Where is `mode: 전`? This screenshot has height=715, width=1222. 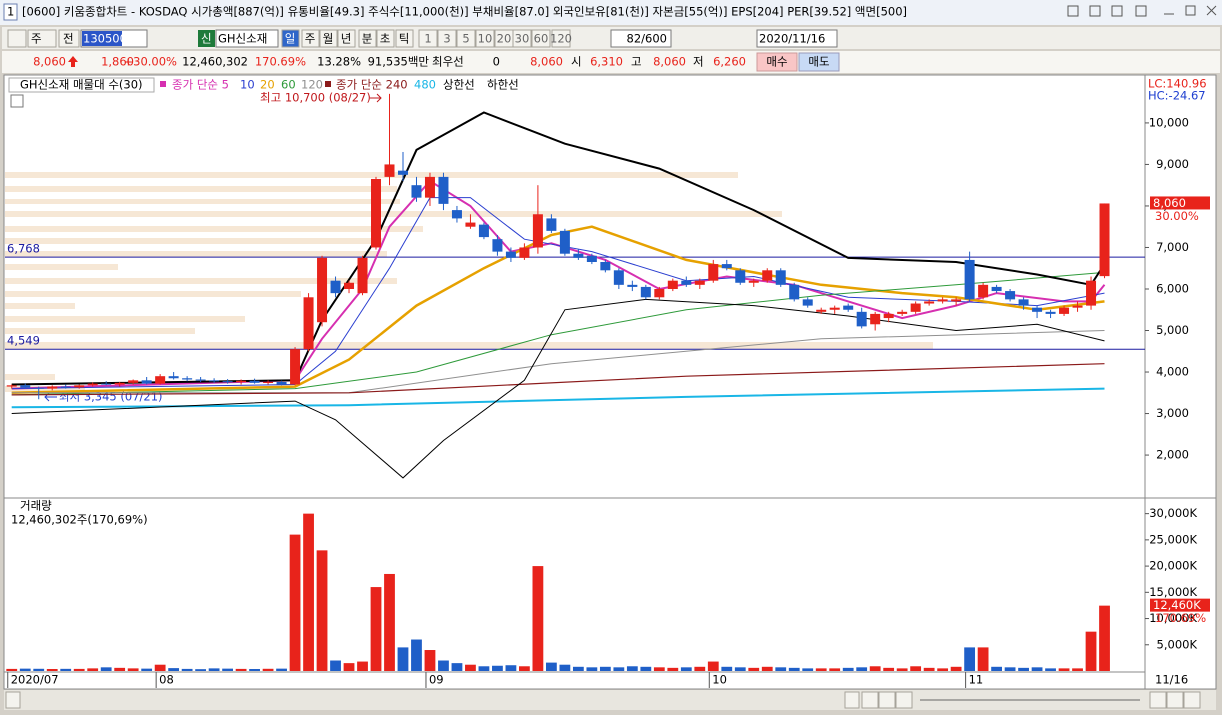 mode: 전 is located at coordinates (68, 39).